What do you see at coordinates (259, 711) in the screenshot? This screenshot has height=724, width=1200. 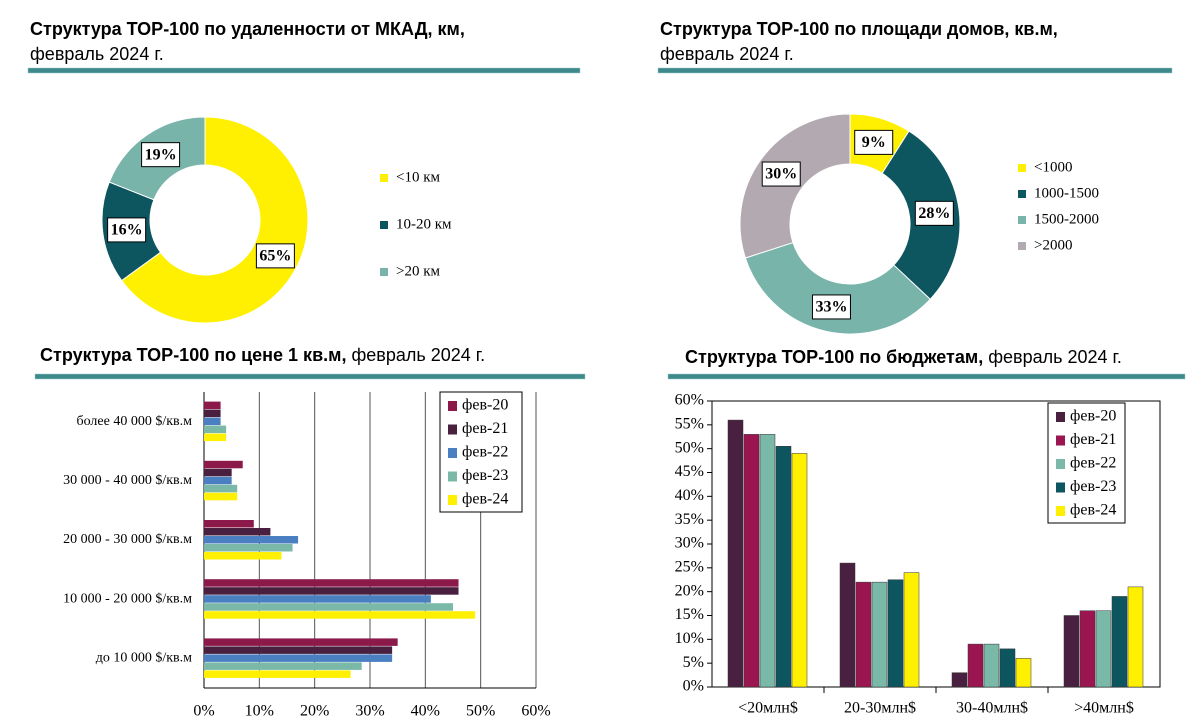 I see `x-tick-label: 10%` at bounding box center [259, 711].